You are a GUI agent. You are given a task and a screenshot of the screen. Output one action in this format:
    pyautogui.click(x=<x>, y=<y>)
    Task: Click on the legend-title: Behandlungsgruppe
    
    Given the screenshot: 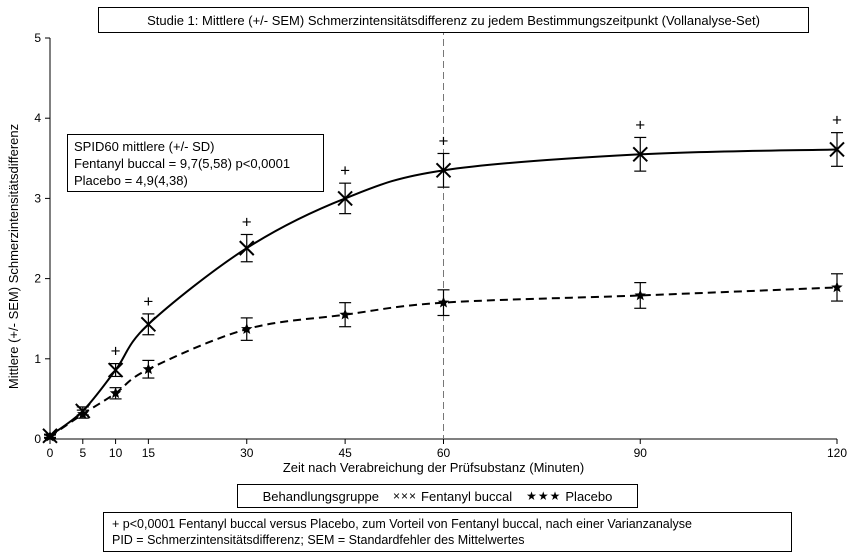 What is the action you would take?
    pyautogui.click(x=321, y=496)
    